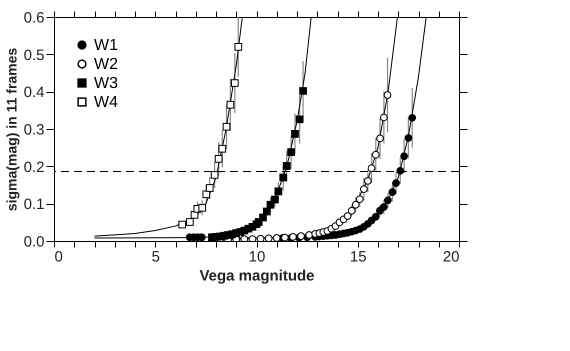 This screenshot has height=351, width=570. I want to click on x-tick-label: 0, so click(58, 257).